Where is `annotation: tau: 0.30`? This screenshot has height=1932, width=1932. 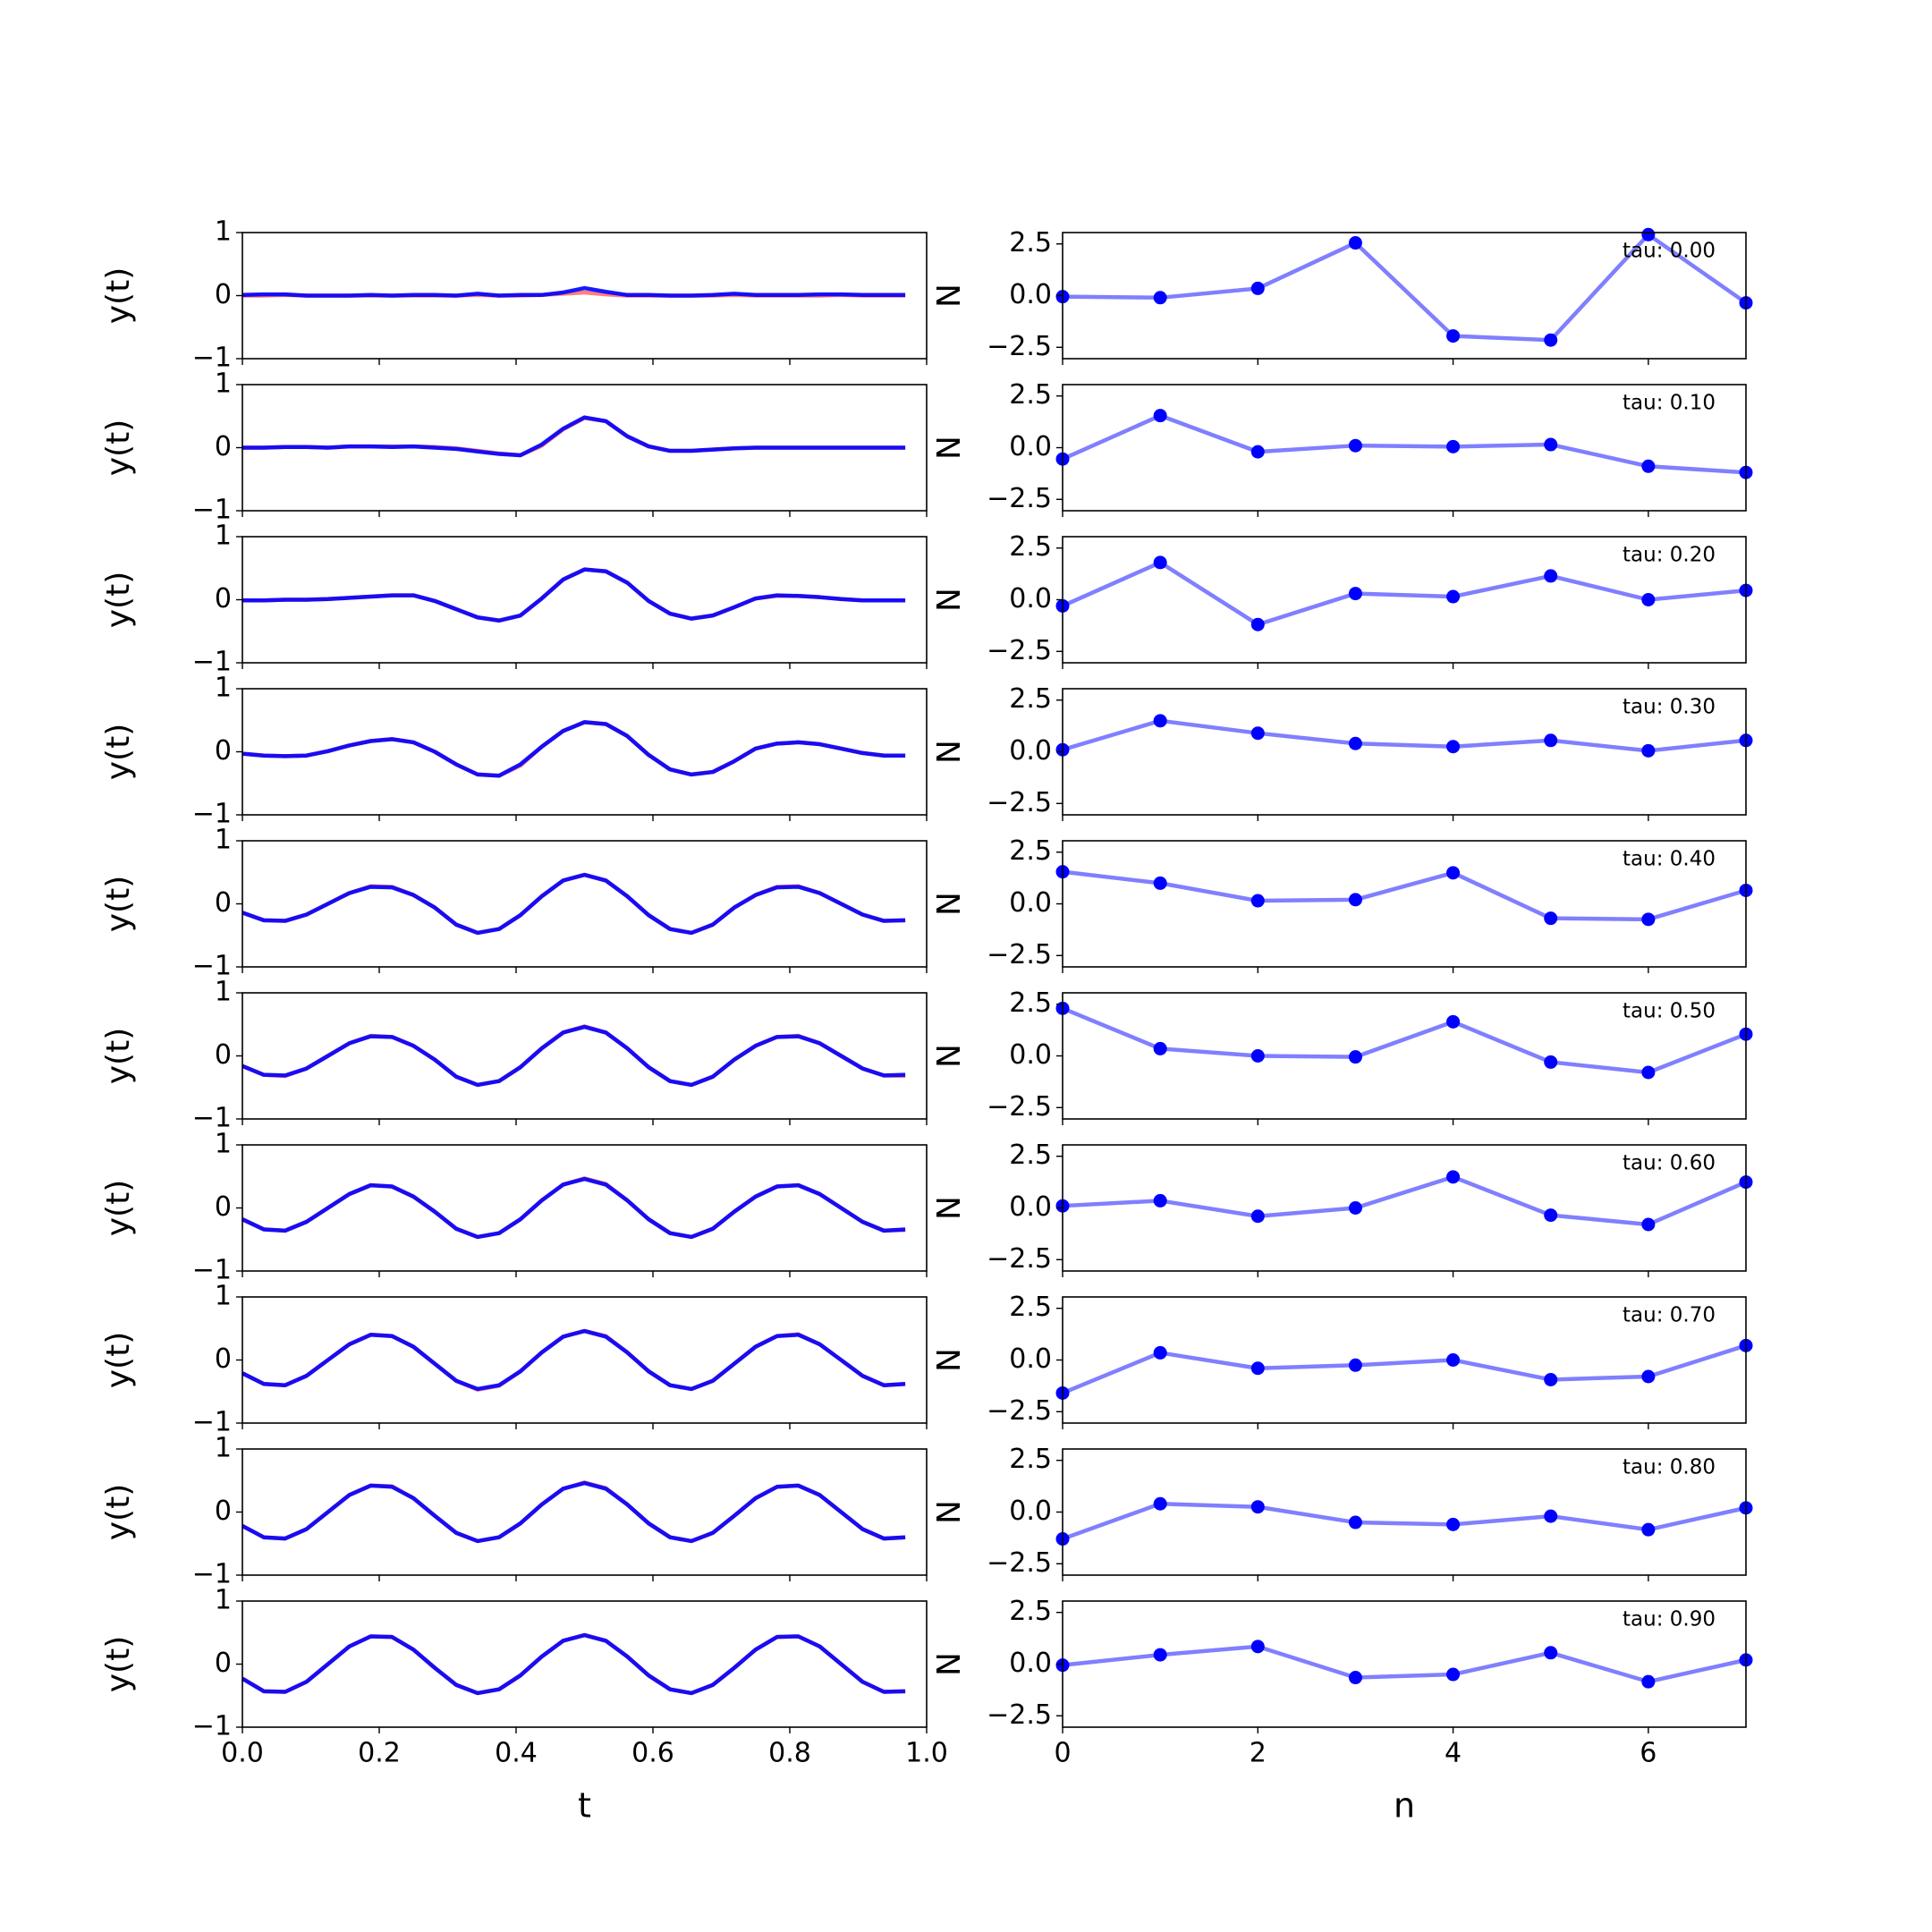 annotation: tau: 0.30 is located at coordinates (1669, 707).